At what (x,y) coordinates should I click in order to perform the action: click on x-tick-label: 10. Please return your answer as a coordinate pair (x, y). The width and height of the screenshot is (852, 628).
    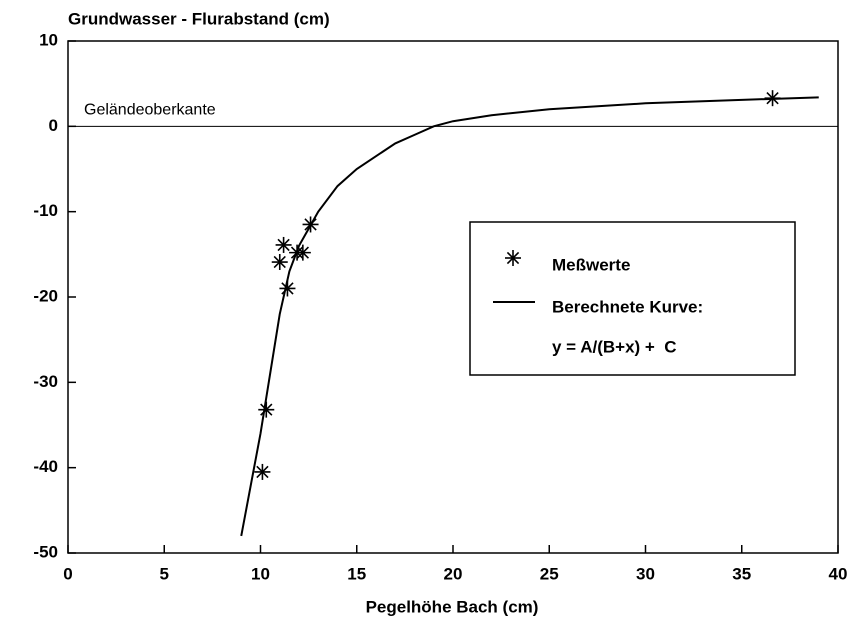
    Looking at the image, I should click on (260, 573).